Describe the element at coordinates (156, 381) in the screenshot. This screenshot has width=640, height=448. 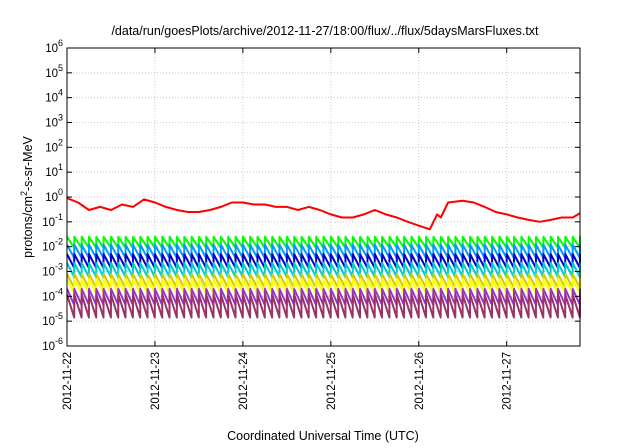
I see `x-tick-label: 2012-11-23` at that location.